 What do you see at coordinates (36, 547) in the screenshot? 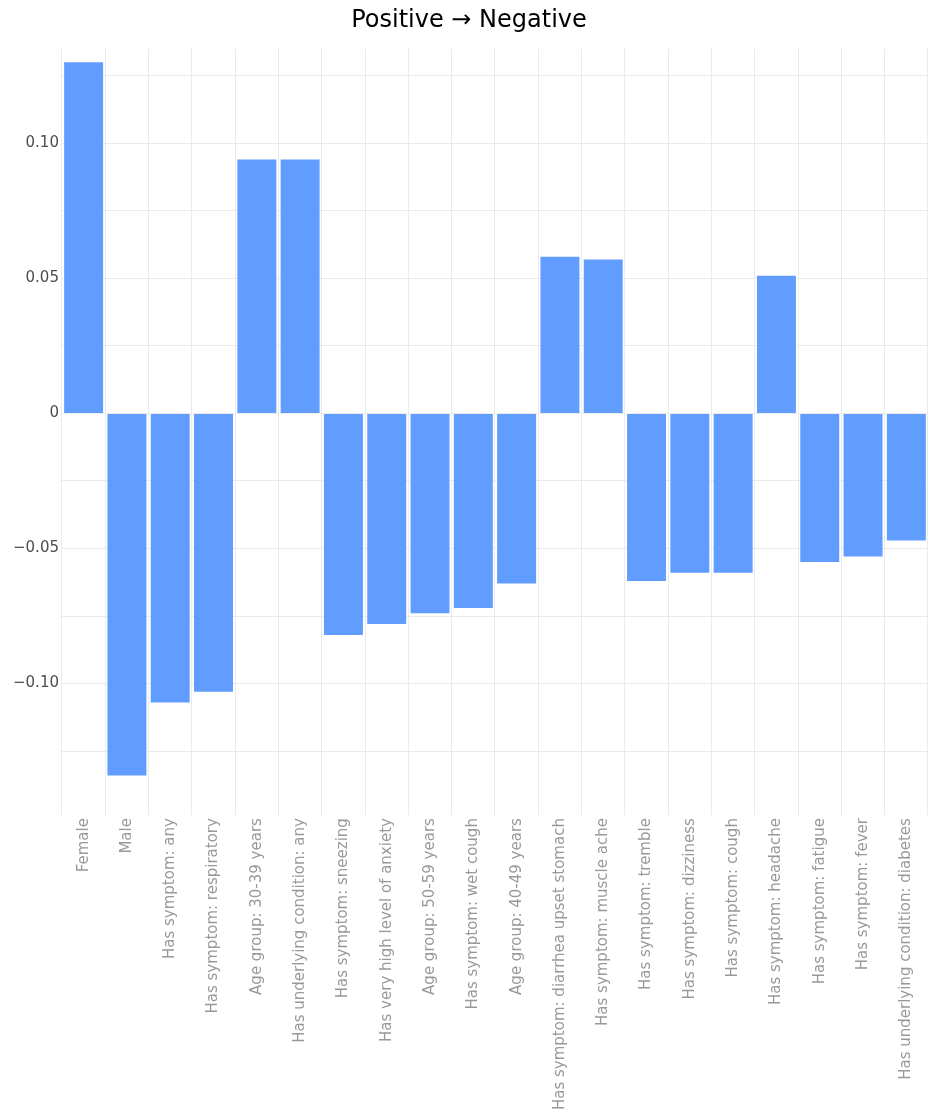
I see `y-tick-label: −0.05` at bounding box center [36, 547].